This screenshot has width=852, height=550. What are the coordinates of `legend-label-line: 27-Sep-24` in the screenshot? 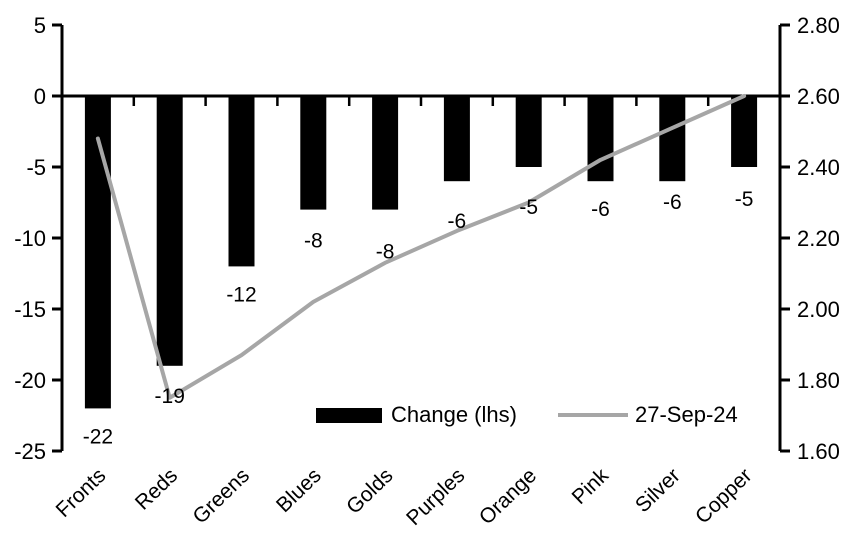 It's located at (686, 414).